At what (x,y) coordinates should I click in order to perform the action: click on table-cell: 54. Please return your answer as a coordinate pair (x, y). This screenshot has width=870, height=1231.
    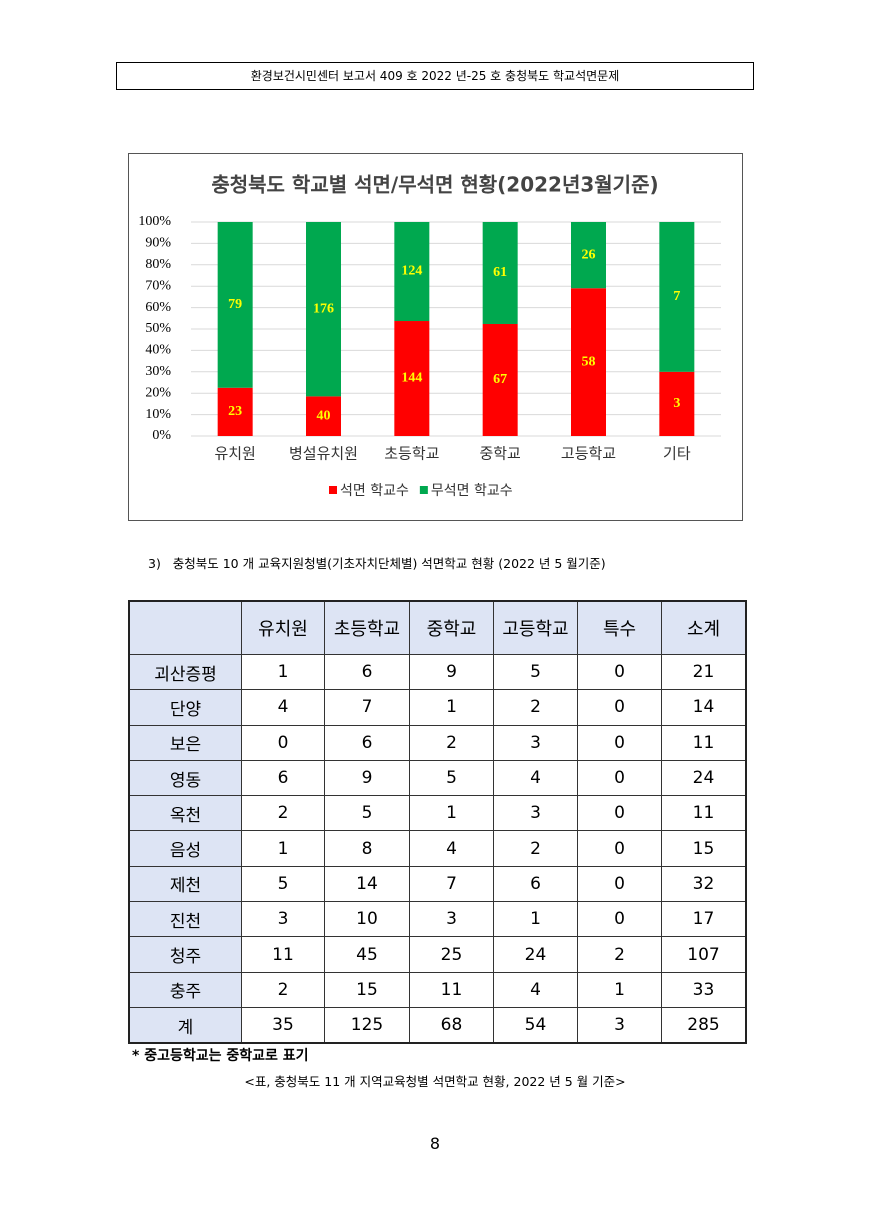
    Looking at the image, I should click on (535, 1025).